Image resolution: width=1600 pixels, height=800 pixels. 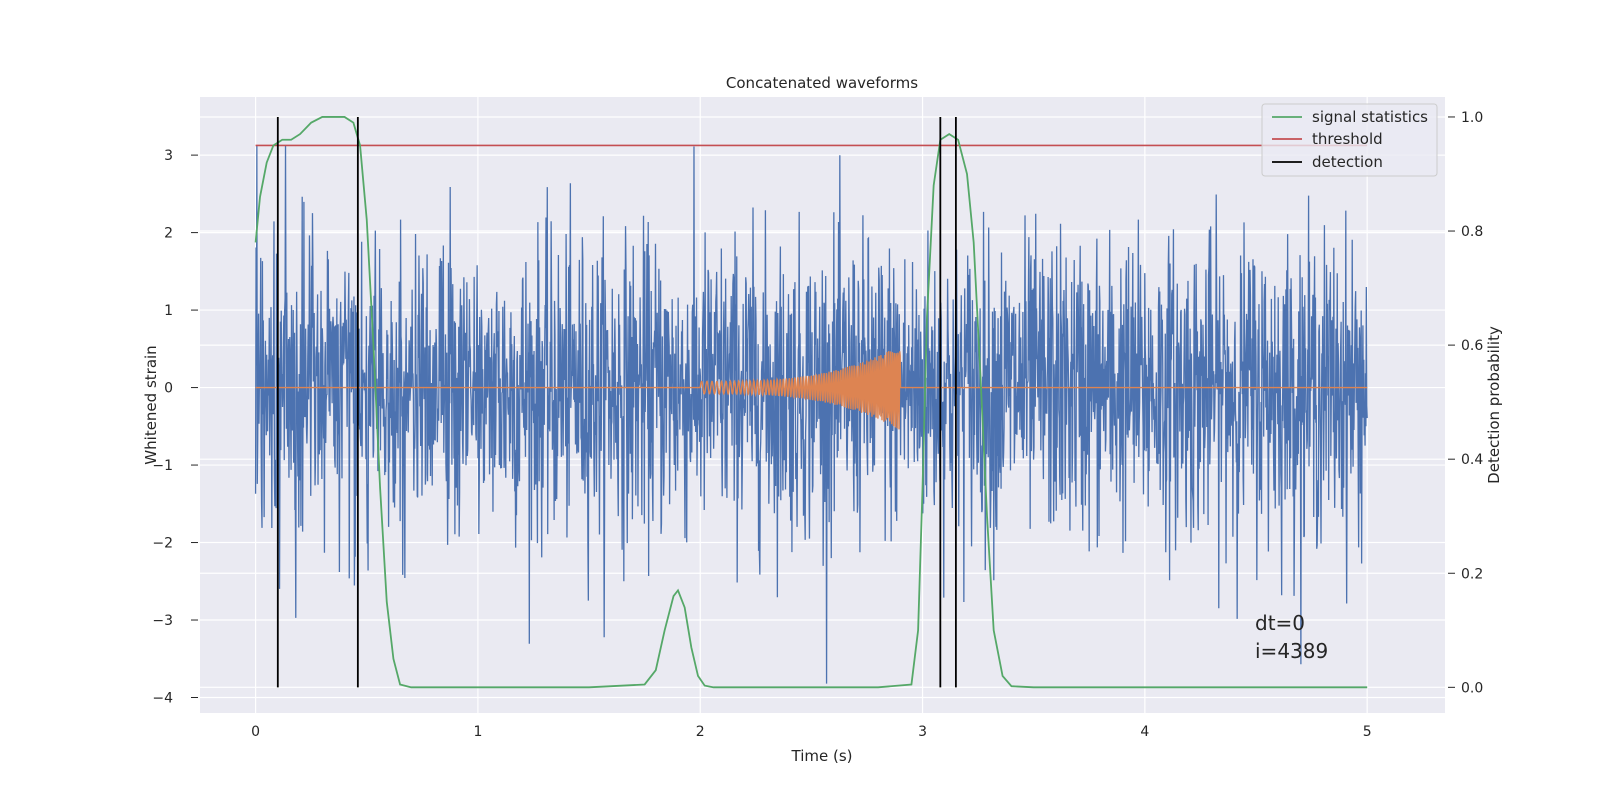 What do you see at coordinates (1291, 651) in the screenshot?
I see `annotation-index: i=4389` at bounding box center [1291, 651].